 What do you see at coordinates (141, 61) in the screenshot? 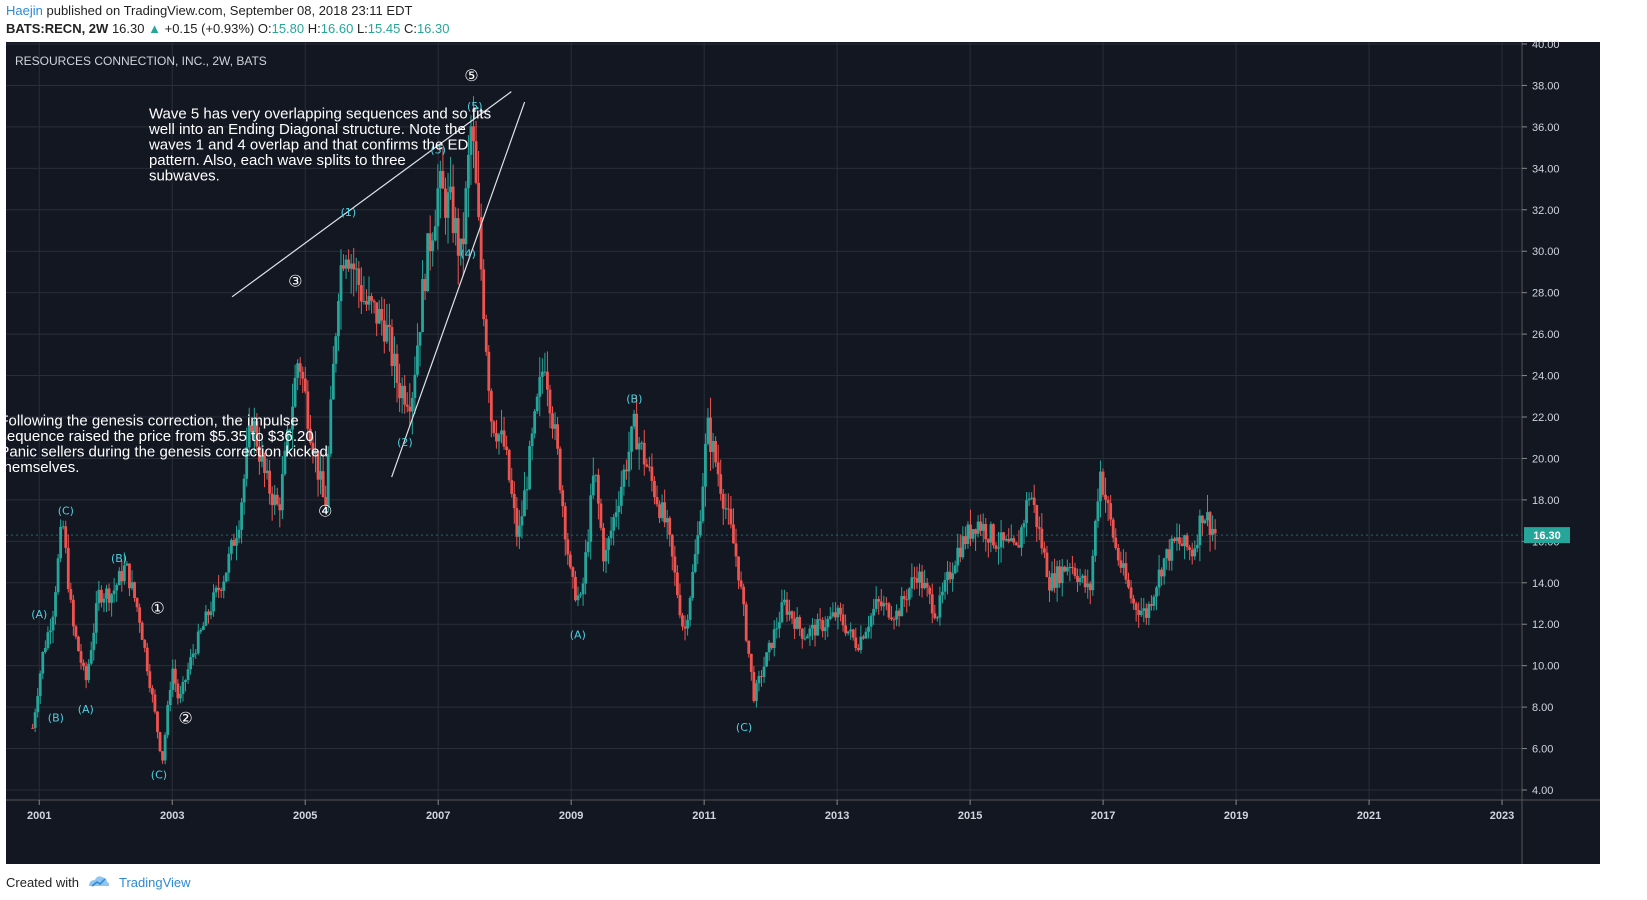
I see `chart-title: RESOURCES CONNECTION, INC., 2W, BATS` at bounding box center [141, 61].